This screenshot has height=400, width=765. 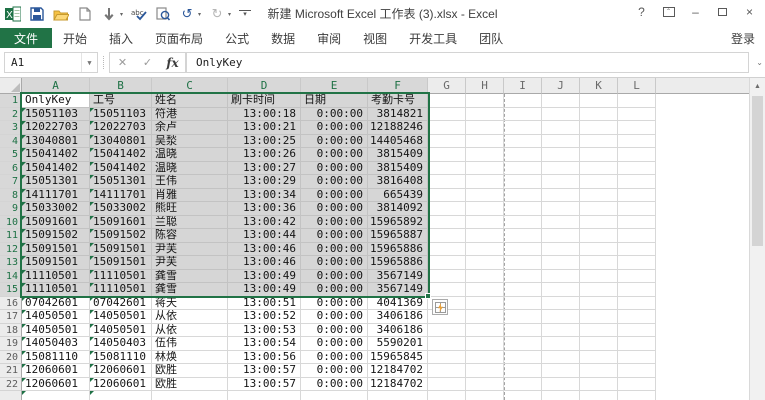 I want to click on cell-J12, so click(x=561, y=249).